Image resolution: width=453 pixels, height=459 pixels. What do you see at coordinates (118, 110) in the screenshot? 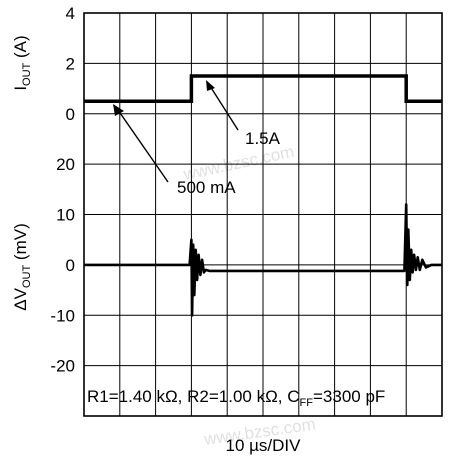
I see `annotation-500ma-arrowhead` at bounding box center [118, 110].